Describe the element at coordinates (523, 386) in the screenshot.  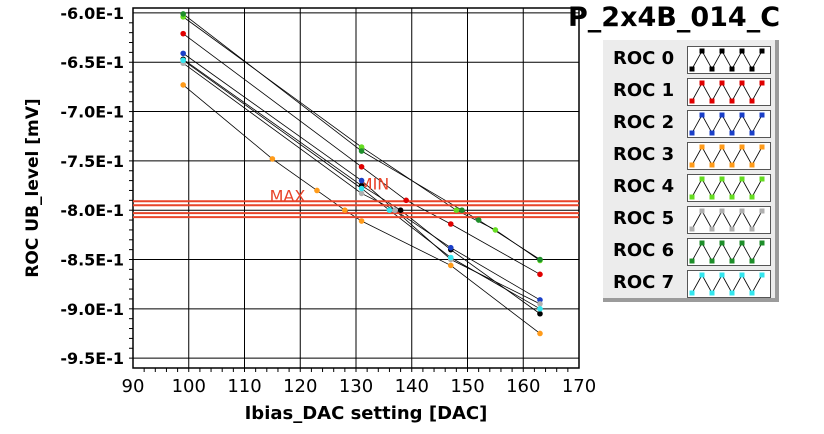
I see `x-tick-label: 160` at that location.